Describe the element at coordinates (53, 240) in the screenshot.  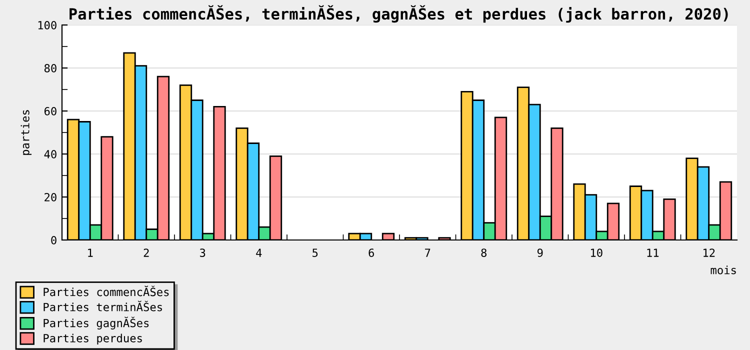
I see `y-tick-label: 0` at that location.